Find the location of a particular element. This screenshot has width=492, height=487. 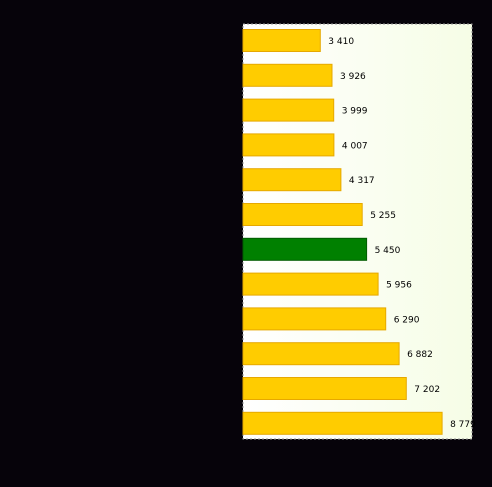

data-label: 5 956 is located at coordinates (399, 286).